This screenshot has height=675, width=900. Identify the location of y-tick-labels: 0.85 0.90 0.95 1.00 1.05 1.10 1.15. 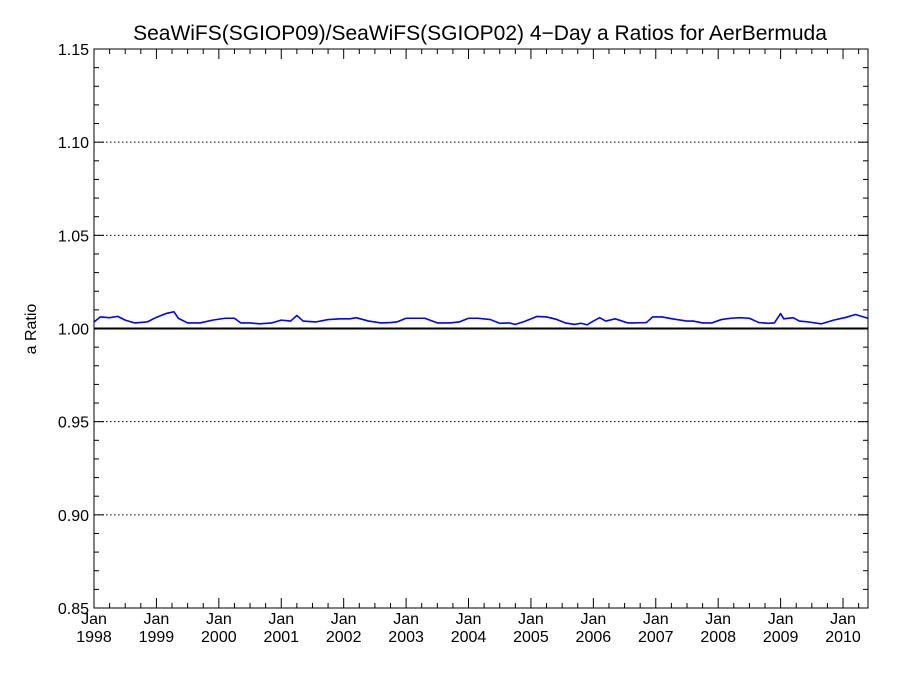
(73, 330).